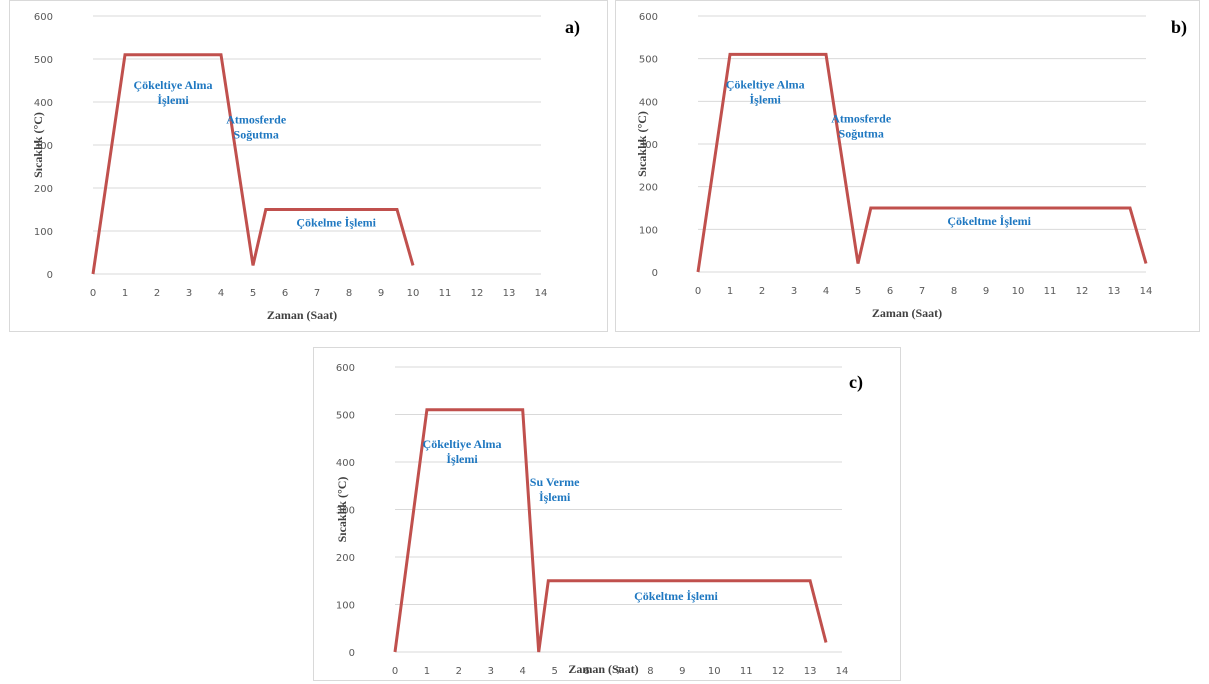 Image resolution: width=1209 pixels, height=684 pixels. What do you see at coordinates (345, 606) in the screenshot?
I see `y-tick-label: 100` at bounding box center [345, 606].